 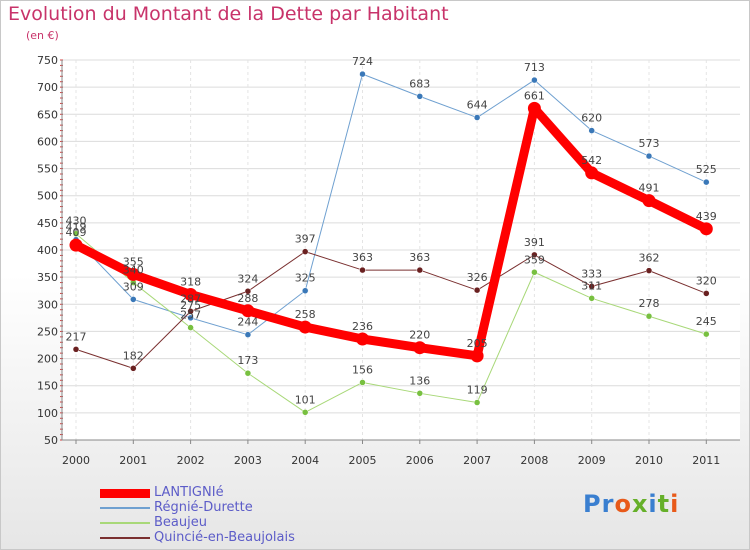 What do you see at coordinates (47, 60) in the screenshot?
I see `y-tick-label: 750` at bounding box center [47, 60].